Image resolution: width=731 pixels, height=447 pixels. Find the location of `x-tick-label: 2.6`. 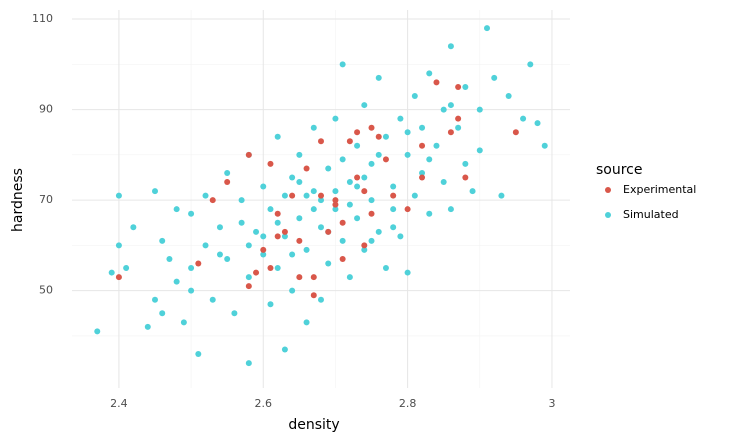

x-tick-label: 2.6 is located at coordinates (264, 403).